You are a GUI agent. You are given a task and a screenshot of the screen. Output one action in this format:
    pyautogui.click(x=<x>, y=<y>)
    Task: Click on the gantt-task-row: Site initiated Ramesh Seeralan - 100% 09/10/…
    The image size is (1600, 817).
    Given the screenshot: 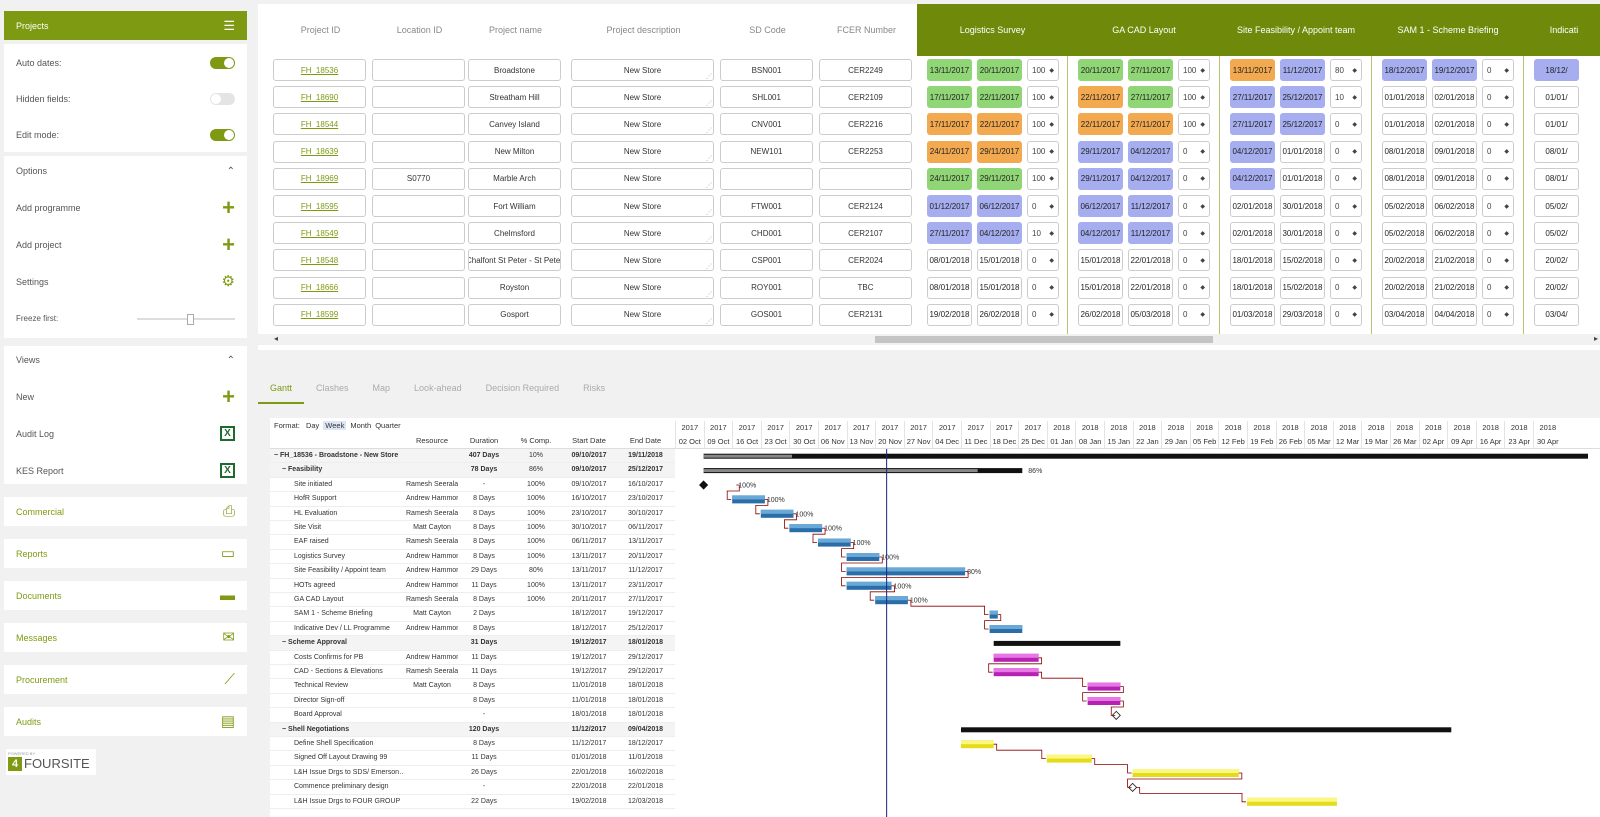 What is the action you would take?
    pyautogui.click(x=472, y=485)
    